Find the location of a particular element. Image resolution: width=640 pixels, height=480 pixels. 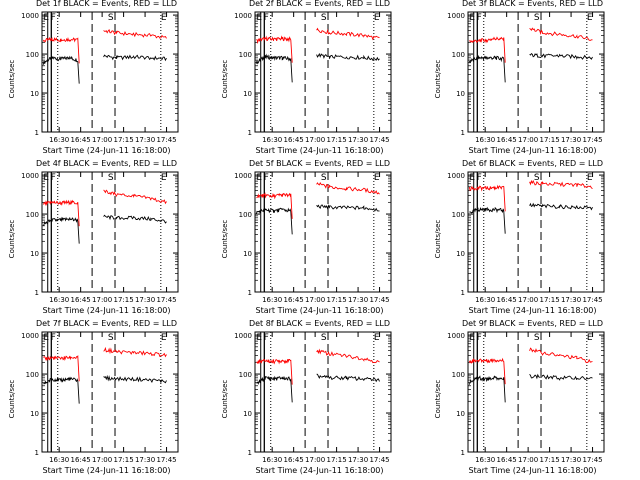

chart-title: Det 9f BLACK = Events, RED = LLD is located at coordinates (532, 323).